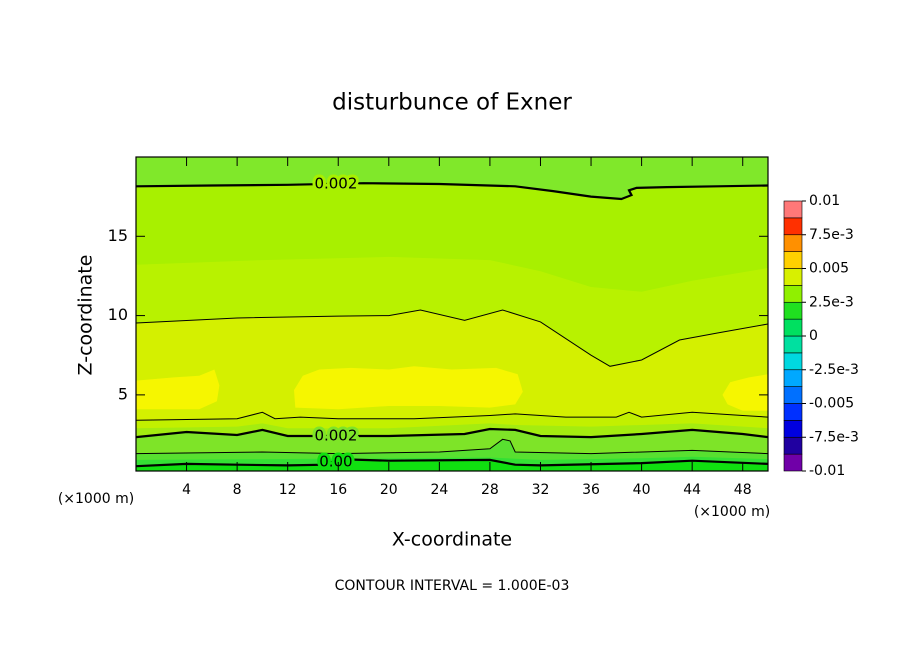  Describe the element at coordinates (86, 315) in the screenshot. I see `y-axis-label: Z-coordinate` at that location.